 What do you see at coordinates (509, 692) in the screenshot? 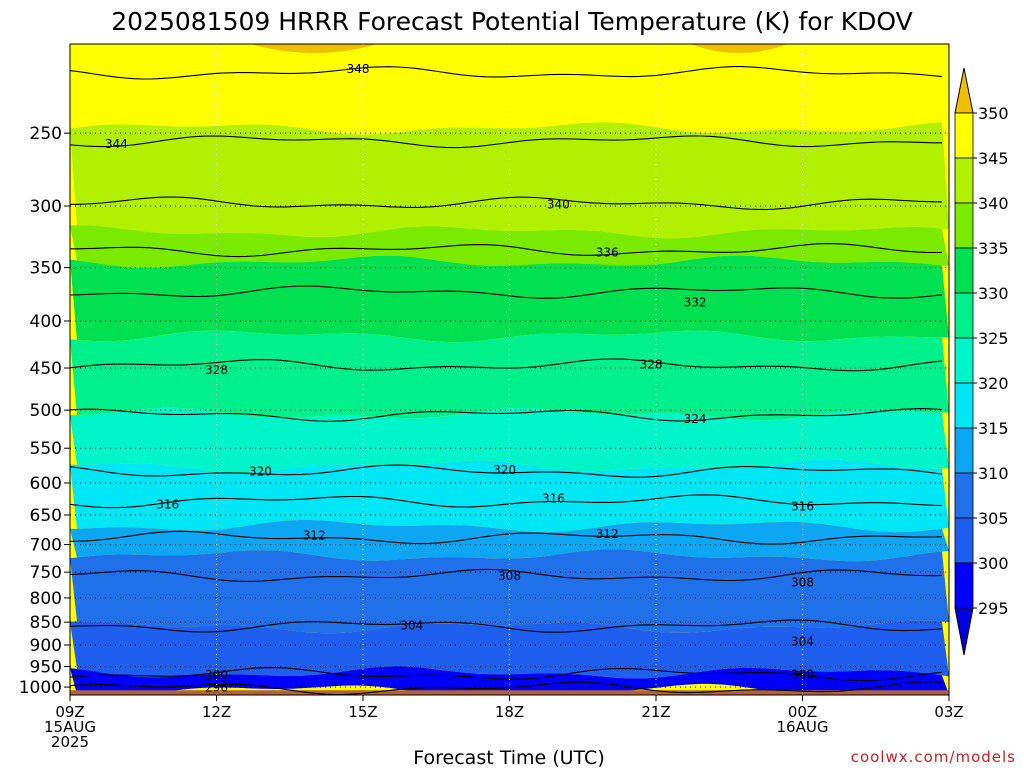
I see `ground-strip` at bounding box center [509, 692].